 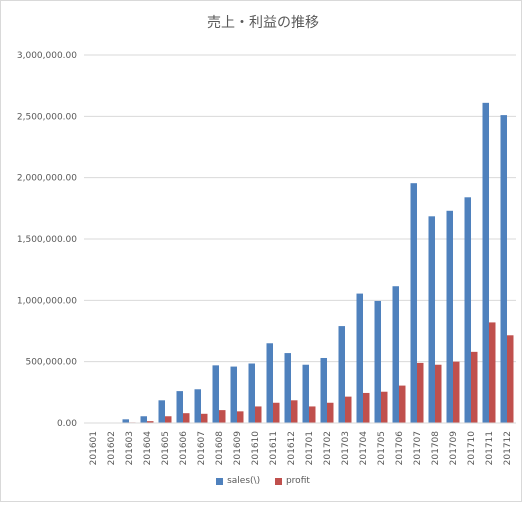 What do you see at coordinates (400, 448) in the screenshot?
I see `x-tick-label: 201706` at bounding box center [400, 448].